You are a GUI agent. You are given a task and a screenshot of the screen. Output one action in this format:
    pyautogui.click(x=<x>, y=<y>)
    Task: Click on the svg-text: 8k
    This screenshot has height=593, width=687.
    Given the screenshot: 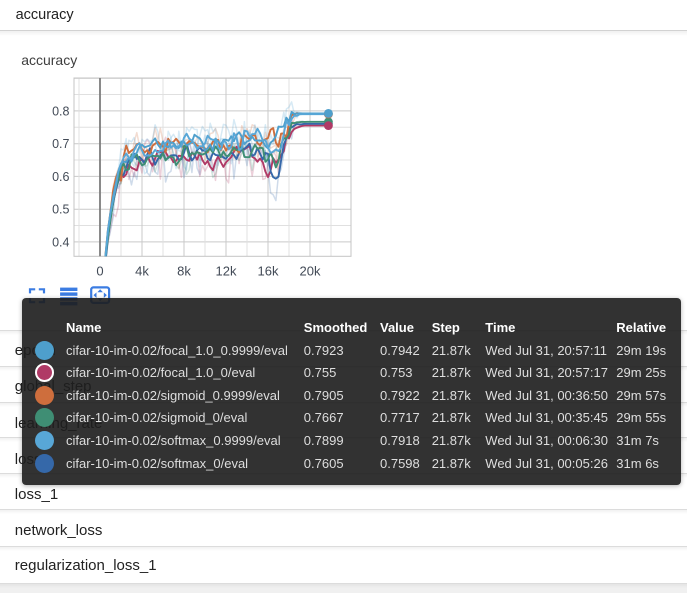 What is the action you would take?
    pyautogui.click(x=184, y=271)
    